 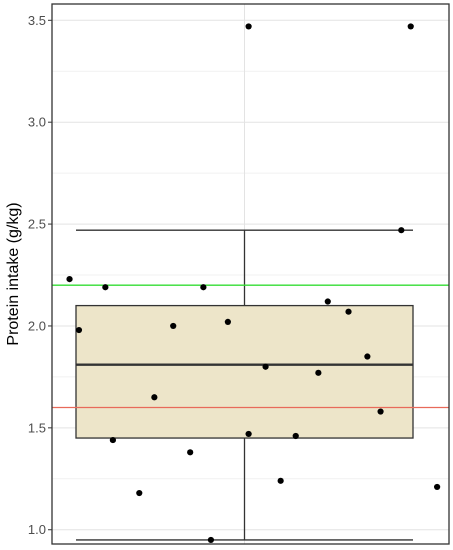 What do you see at coordinates (37, 325) in the screenshot?
I see `y-tick-label: 2.0` at bounding box center [37, 325].